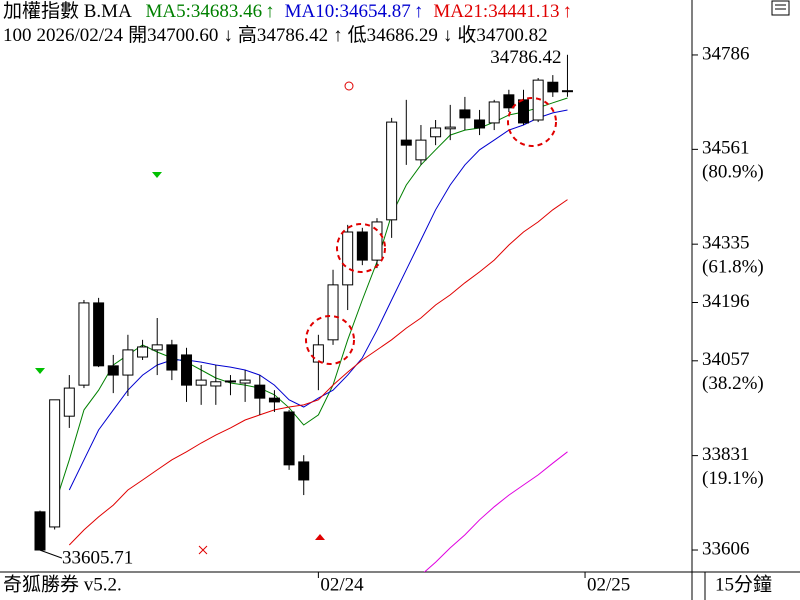  Describe the element at coordinates (726, 243) in the screenshot. I see `y-tick-label: 34335` at that location.